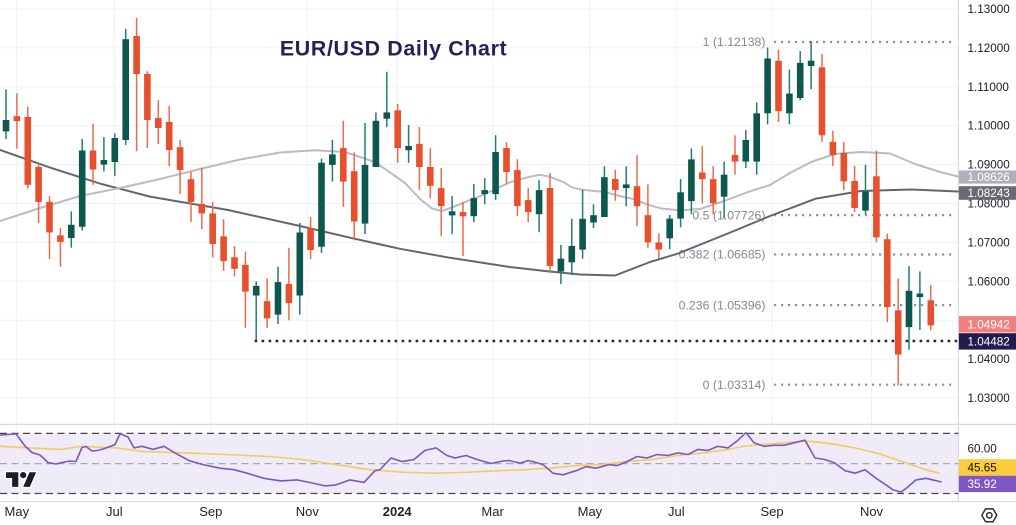  What do you see at coordinates (989, 9) in the screenshot?
I see `svg-text: 1.13000` at bounding box center [989, 9].